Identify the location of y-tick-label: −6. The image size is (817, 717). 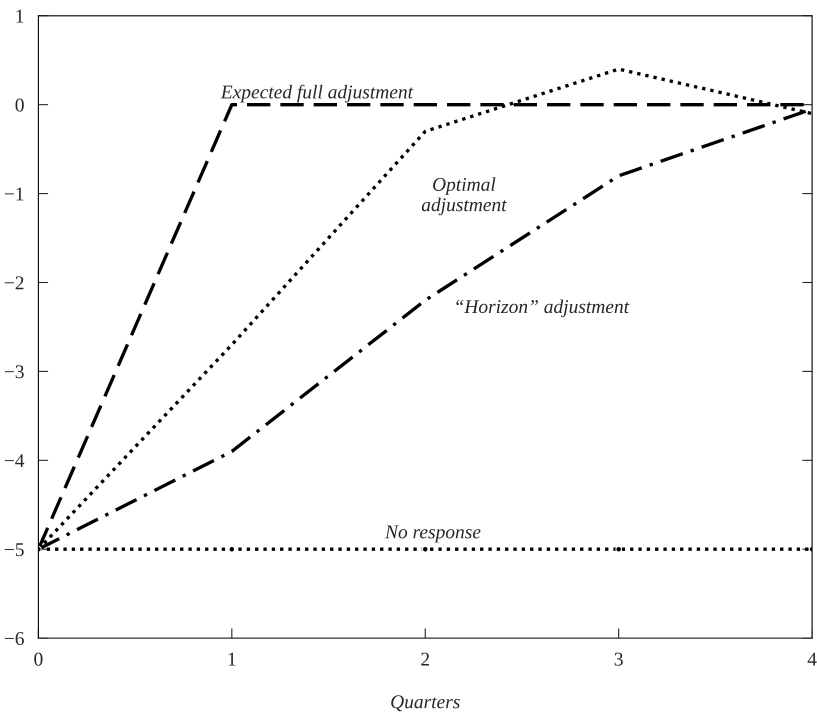
(14, 639).